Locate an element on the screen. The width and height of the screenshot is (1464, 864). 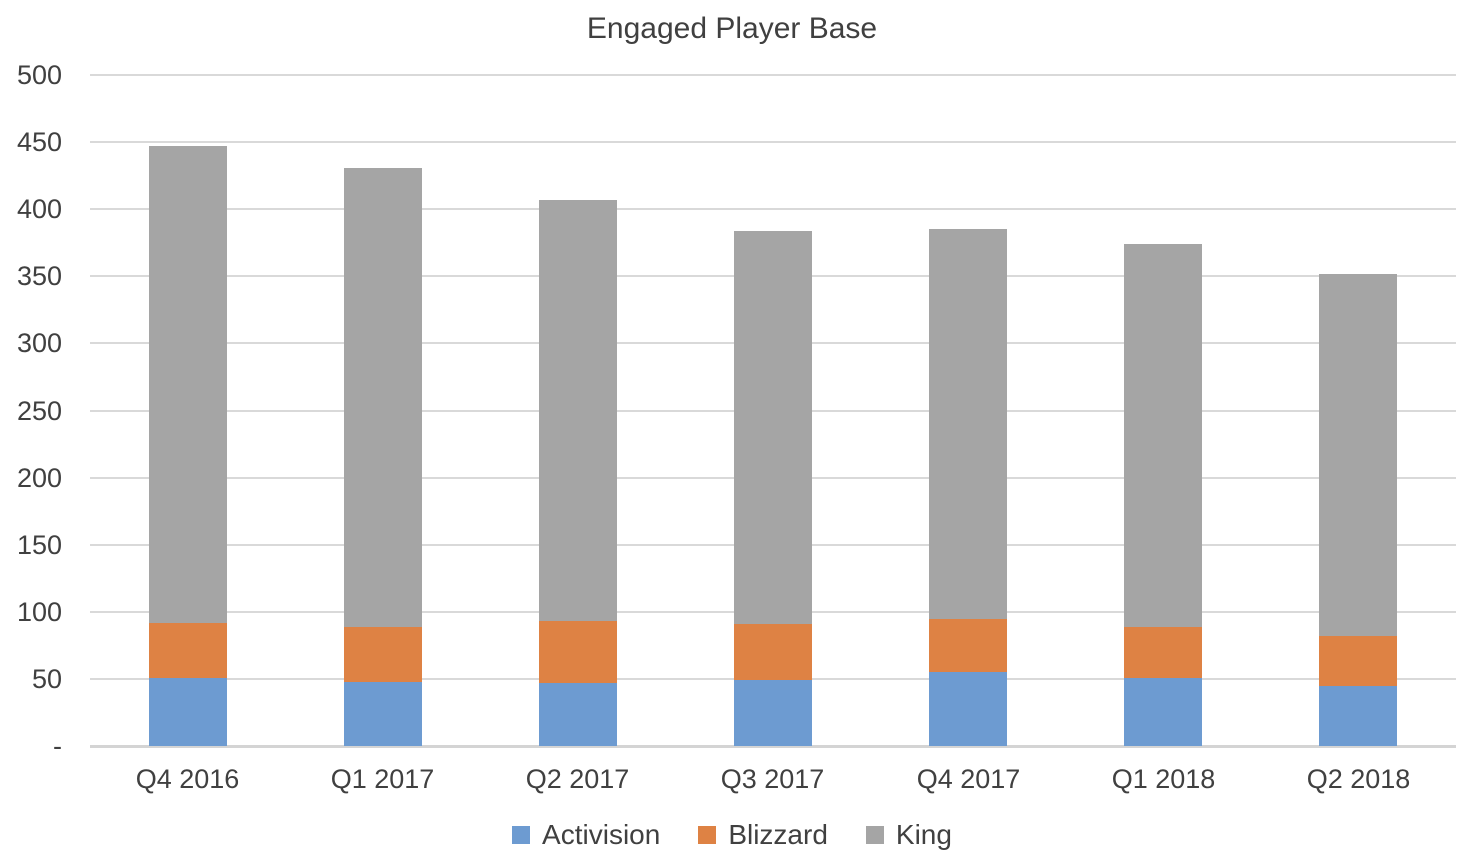
bar-segment-activision-q1-2018 is located at coordinates (1163, 711).